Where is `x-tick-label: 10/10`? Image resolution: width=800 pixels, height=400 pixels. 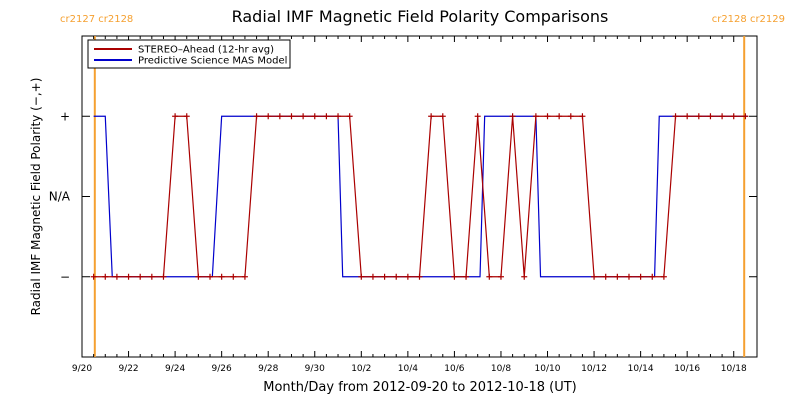
x-tick-label: 10/10 is located at coordinates (548, 369).